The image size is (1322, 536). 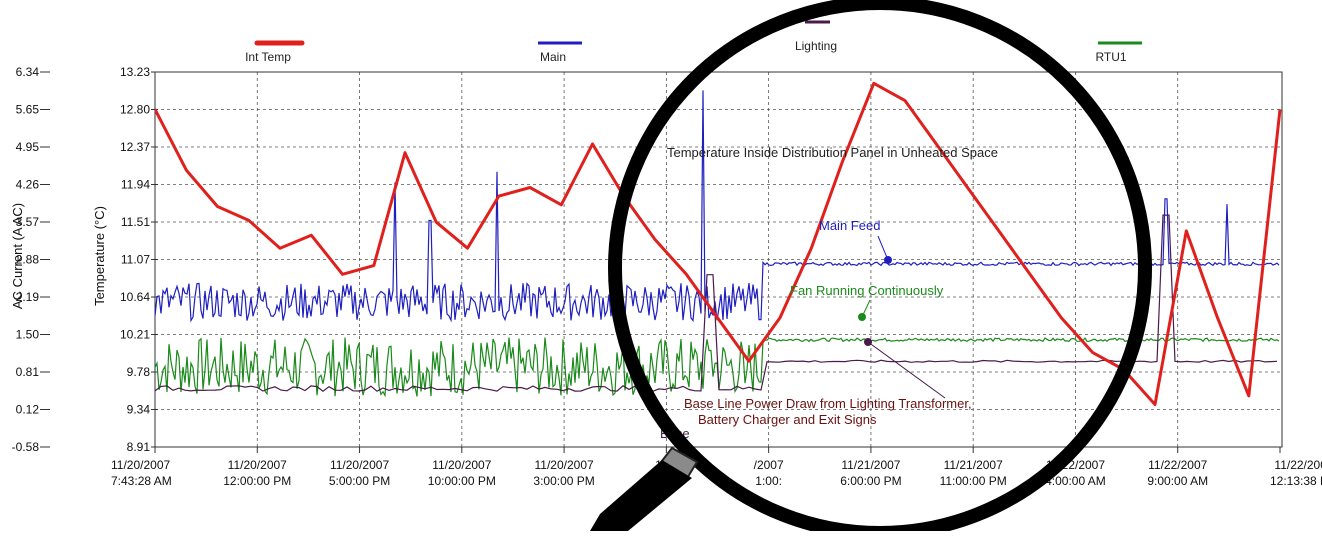 What do you see at coordinates (973, 481) in the screenshot?
I see `x-tick-time: 11:00:00 PM` at bounding box center [973, 481].